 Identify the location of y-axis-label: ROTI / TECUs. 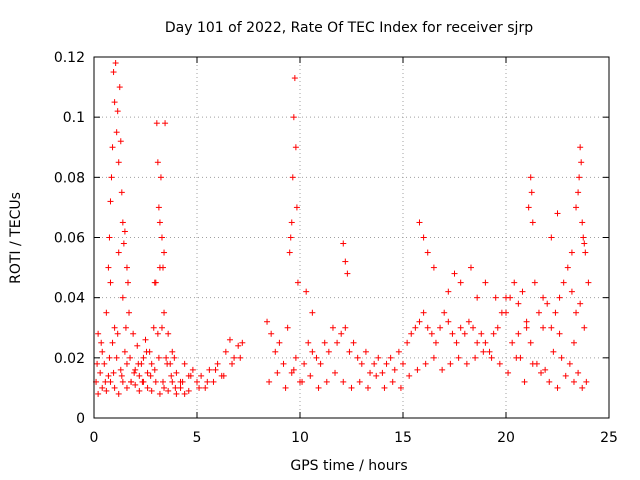
(16, 238).